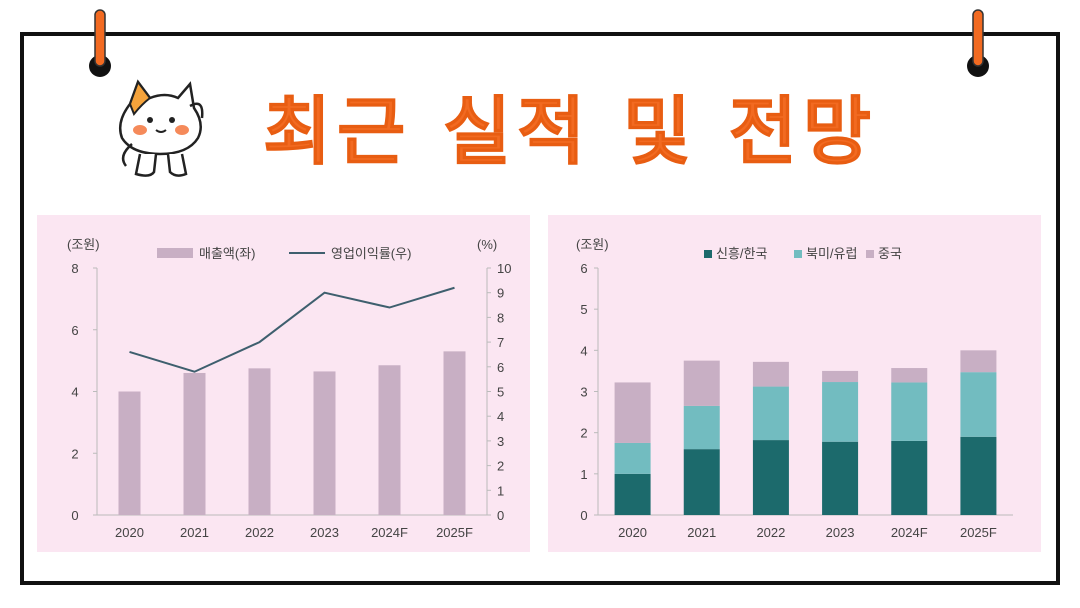 This screenshot has height=608, width=1080. What do you see at coordinates (500, 367) in the screenshot?
I see `right-tick-label: 6` at bounding box center [500, 367].